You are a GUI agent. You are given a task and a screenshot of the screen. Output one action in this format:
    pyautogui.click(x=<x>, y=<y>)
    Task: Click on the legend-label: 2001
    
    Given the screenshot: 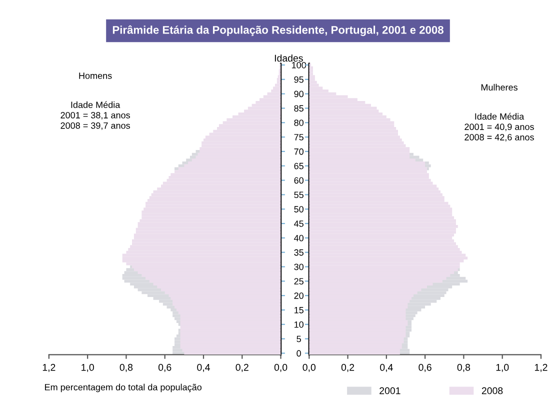 What is the action you would take?
    pyautogui.click(x=390, y=390)
    